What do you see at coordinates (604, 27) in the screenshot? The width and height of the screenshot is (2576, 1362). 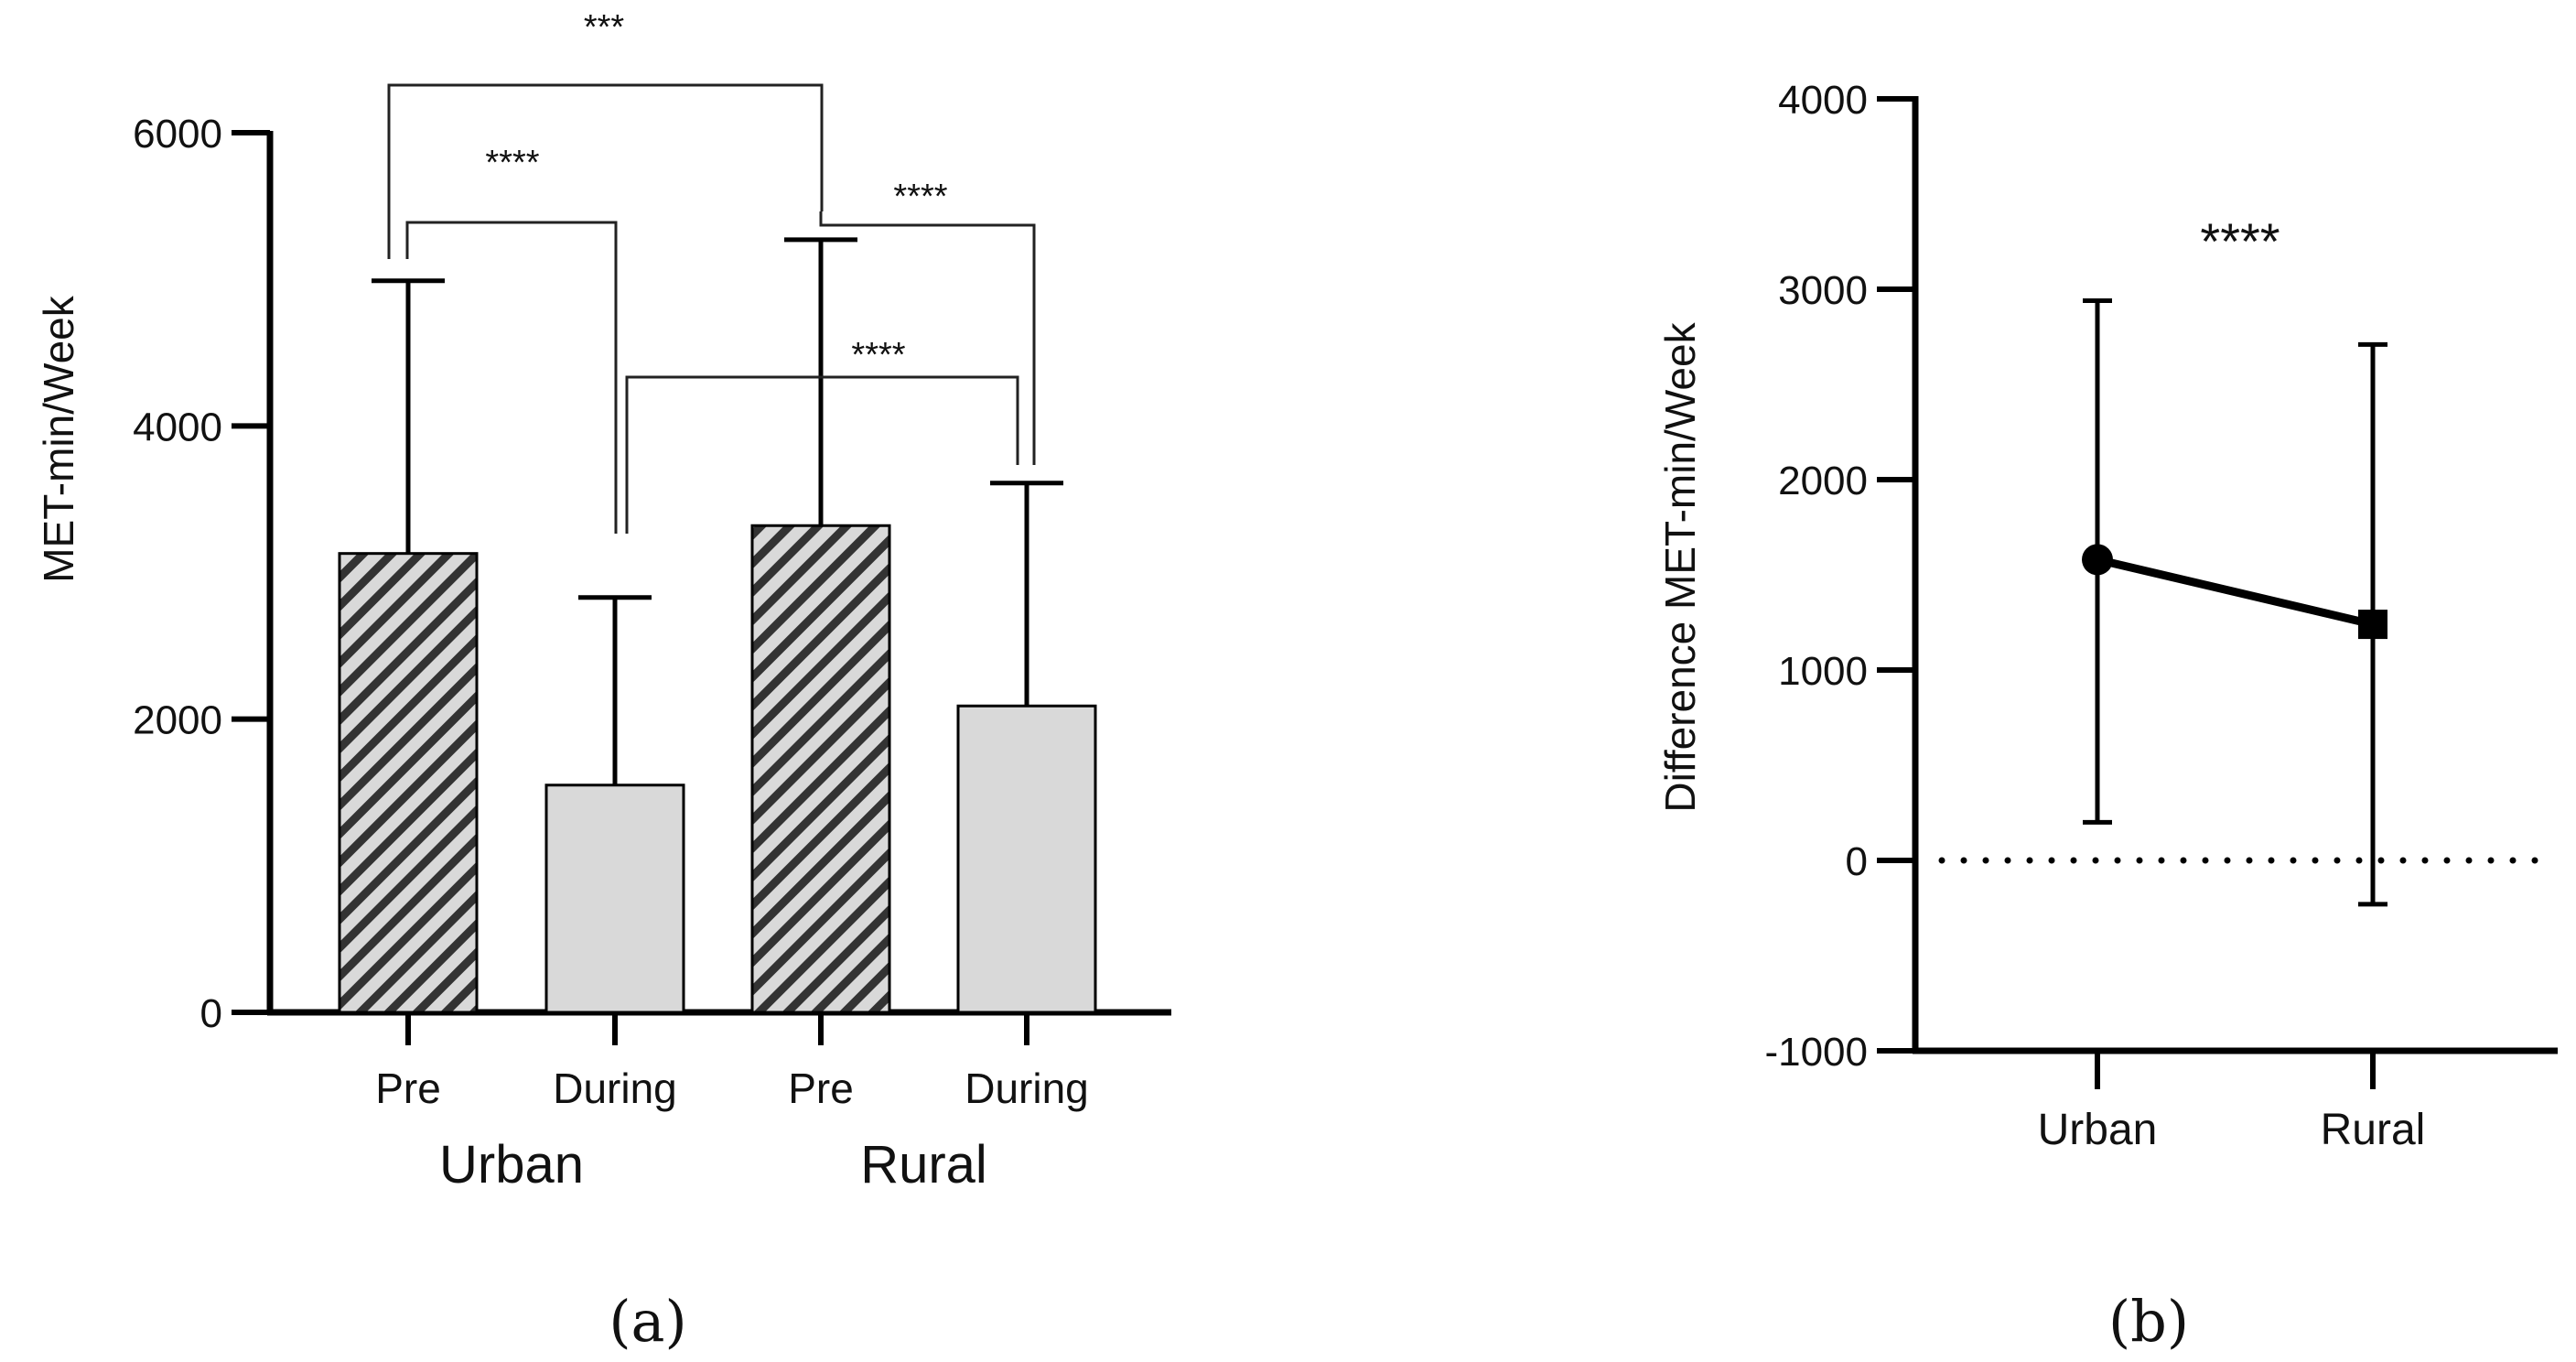 I see `significance-label: ***` at bounding box center [604, 27].